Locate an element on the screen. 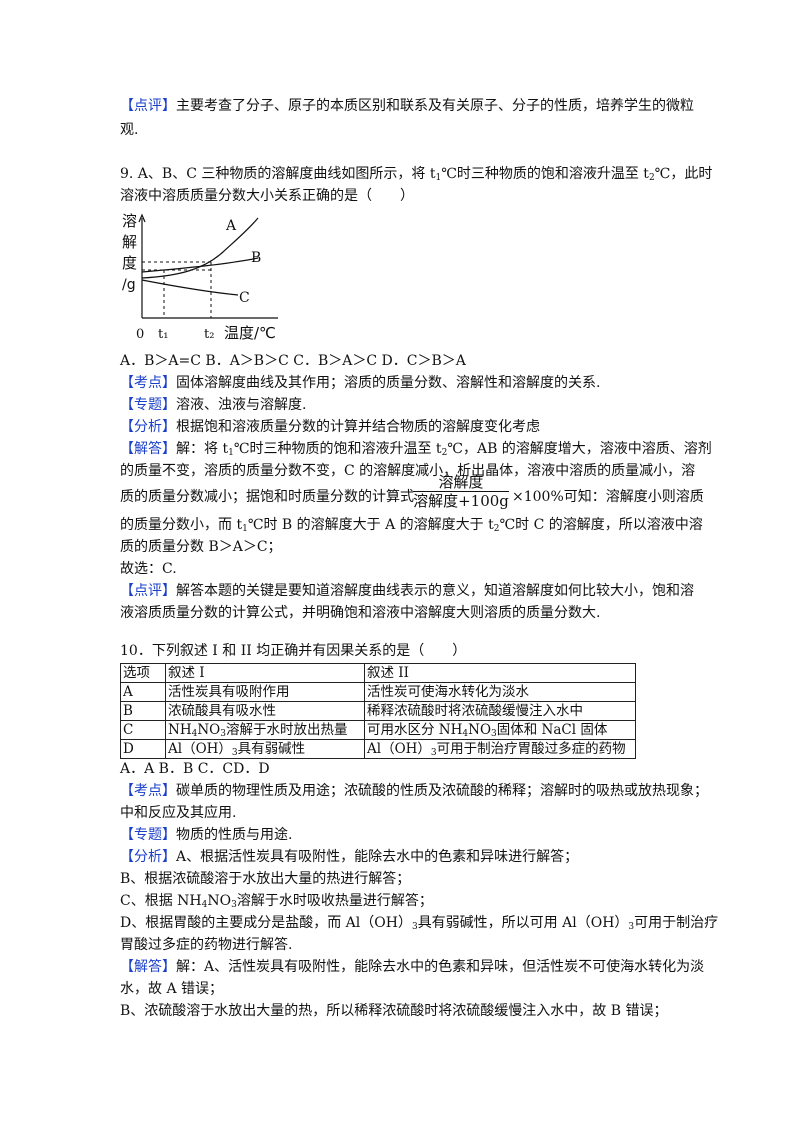  table-row: D Al（OH）3具有弱碱性 Al（OH）3可用于制治疗胃酸过多症的药物 is located at coordinates (378, 749).